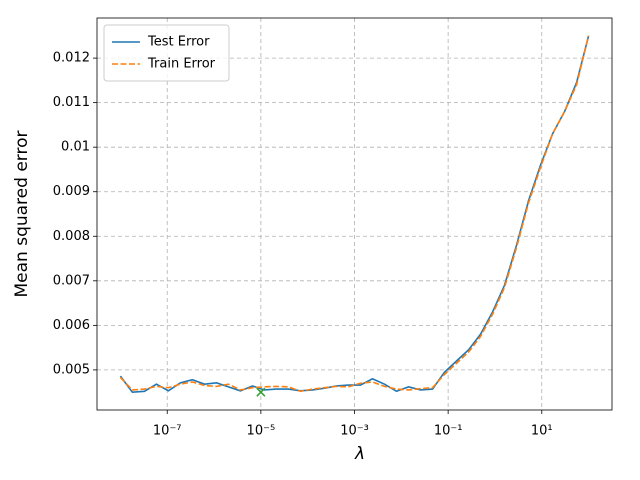  Describe the element at coordinates (71, 236) in the screenshot. I see `y-tick-label: 0.008` at that location.